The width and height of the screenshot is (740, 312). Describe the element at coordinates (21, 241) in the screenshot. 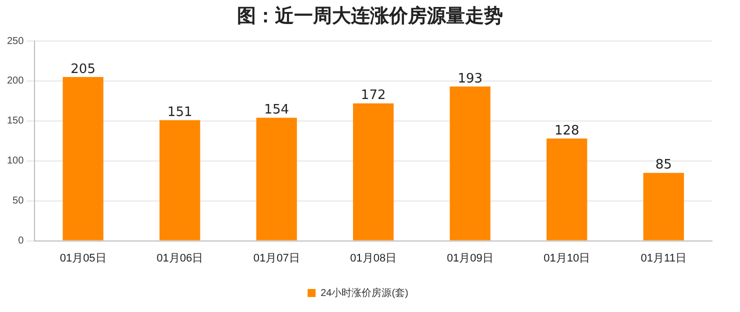

I see `y-tick-label: 0` at that location.